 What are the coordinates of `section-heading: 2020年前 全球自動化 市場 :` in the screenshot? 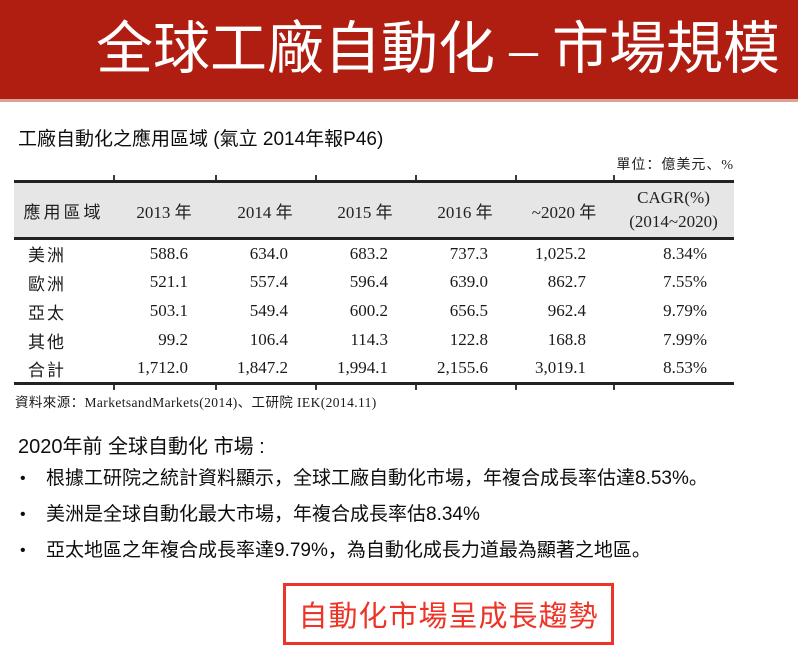 It's located at (141, 447).